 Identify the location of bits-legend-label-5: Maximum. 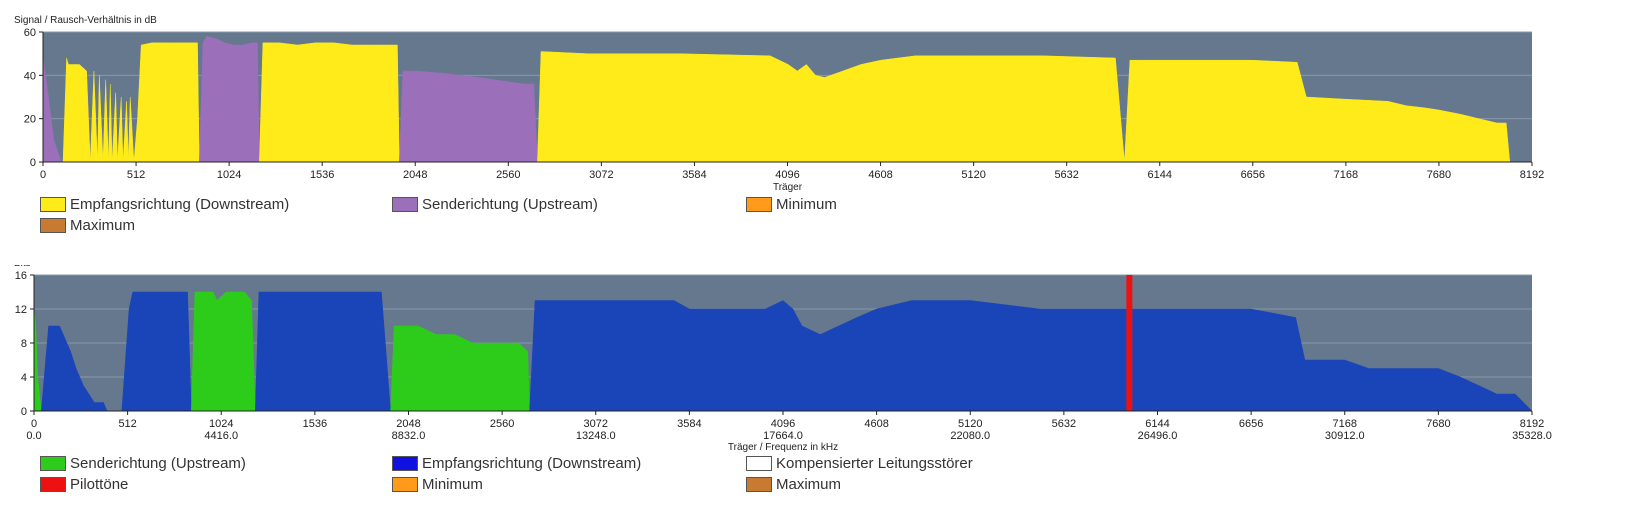
(809, 484).